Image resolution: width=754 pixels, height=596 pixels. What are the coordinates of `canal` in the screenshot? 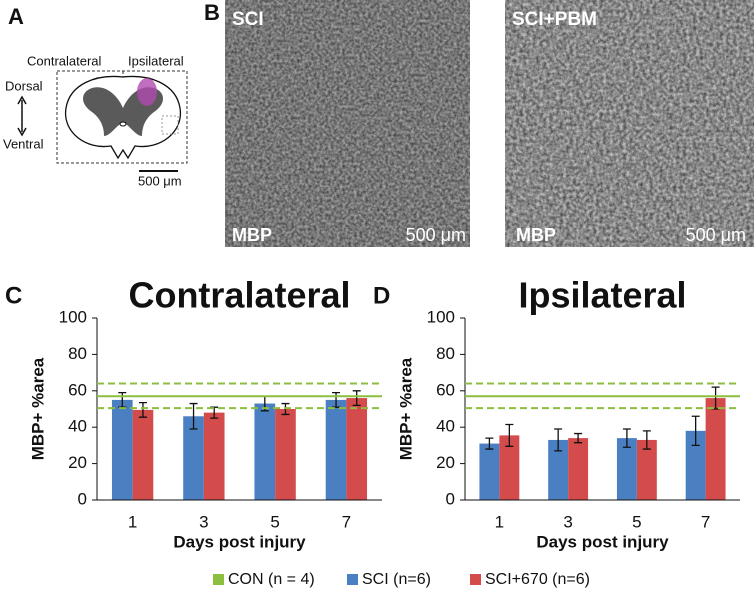 It's located at (123, 124).